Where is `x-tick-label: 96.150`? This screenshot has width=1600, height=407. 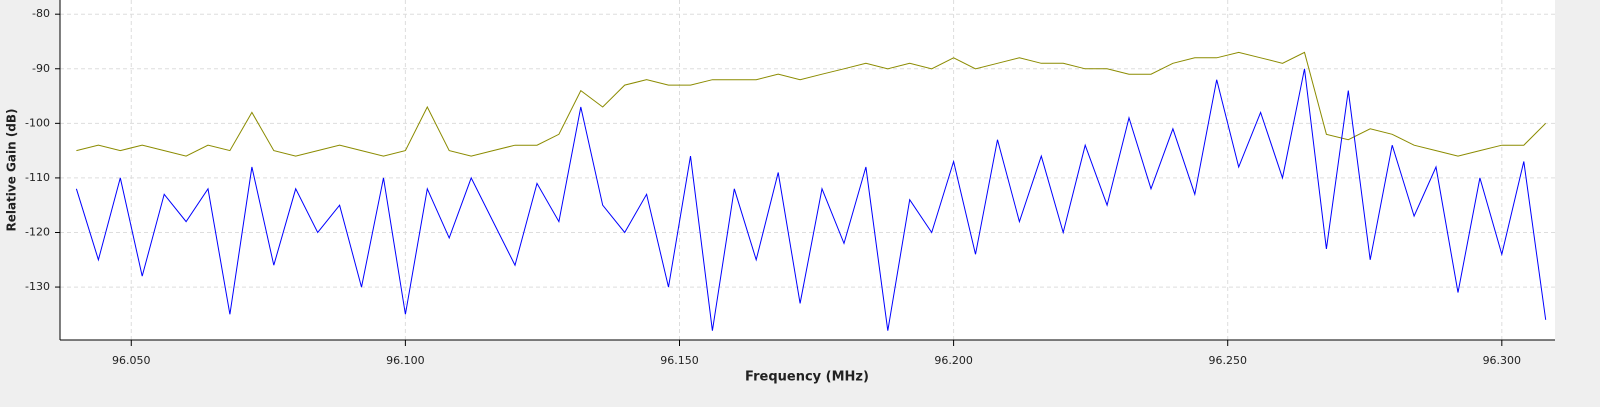 x-tick-label: 96.150 is located at coordinates (679, 360).